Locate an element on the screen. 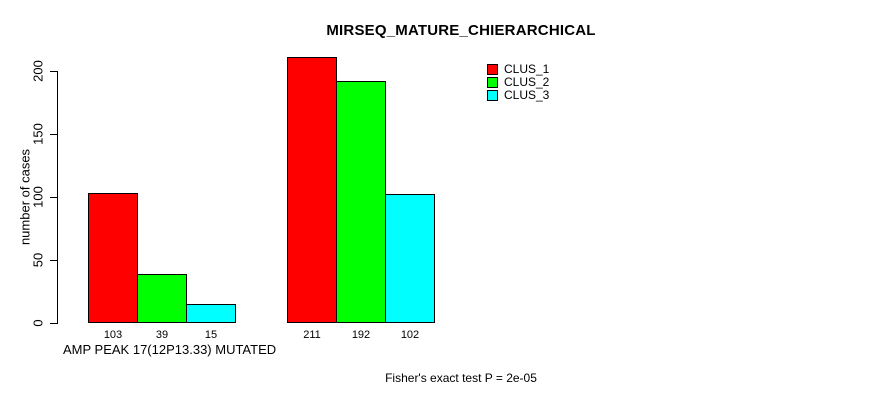 This screenshot has height=400, width=890. y-tick-label: 0 is located at coordinates (38, 323).